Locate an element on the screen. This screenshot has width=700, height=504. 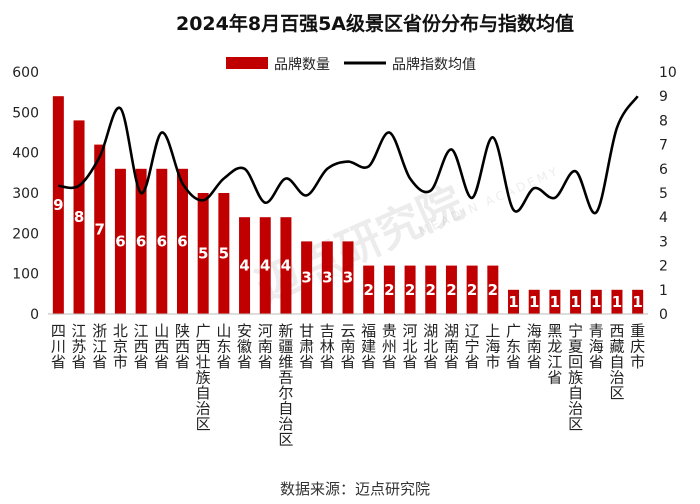
category-label: 海南省 is located at coordinates (534, 346).